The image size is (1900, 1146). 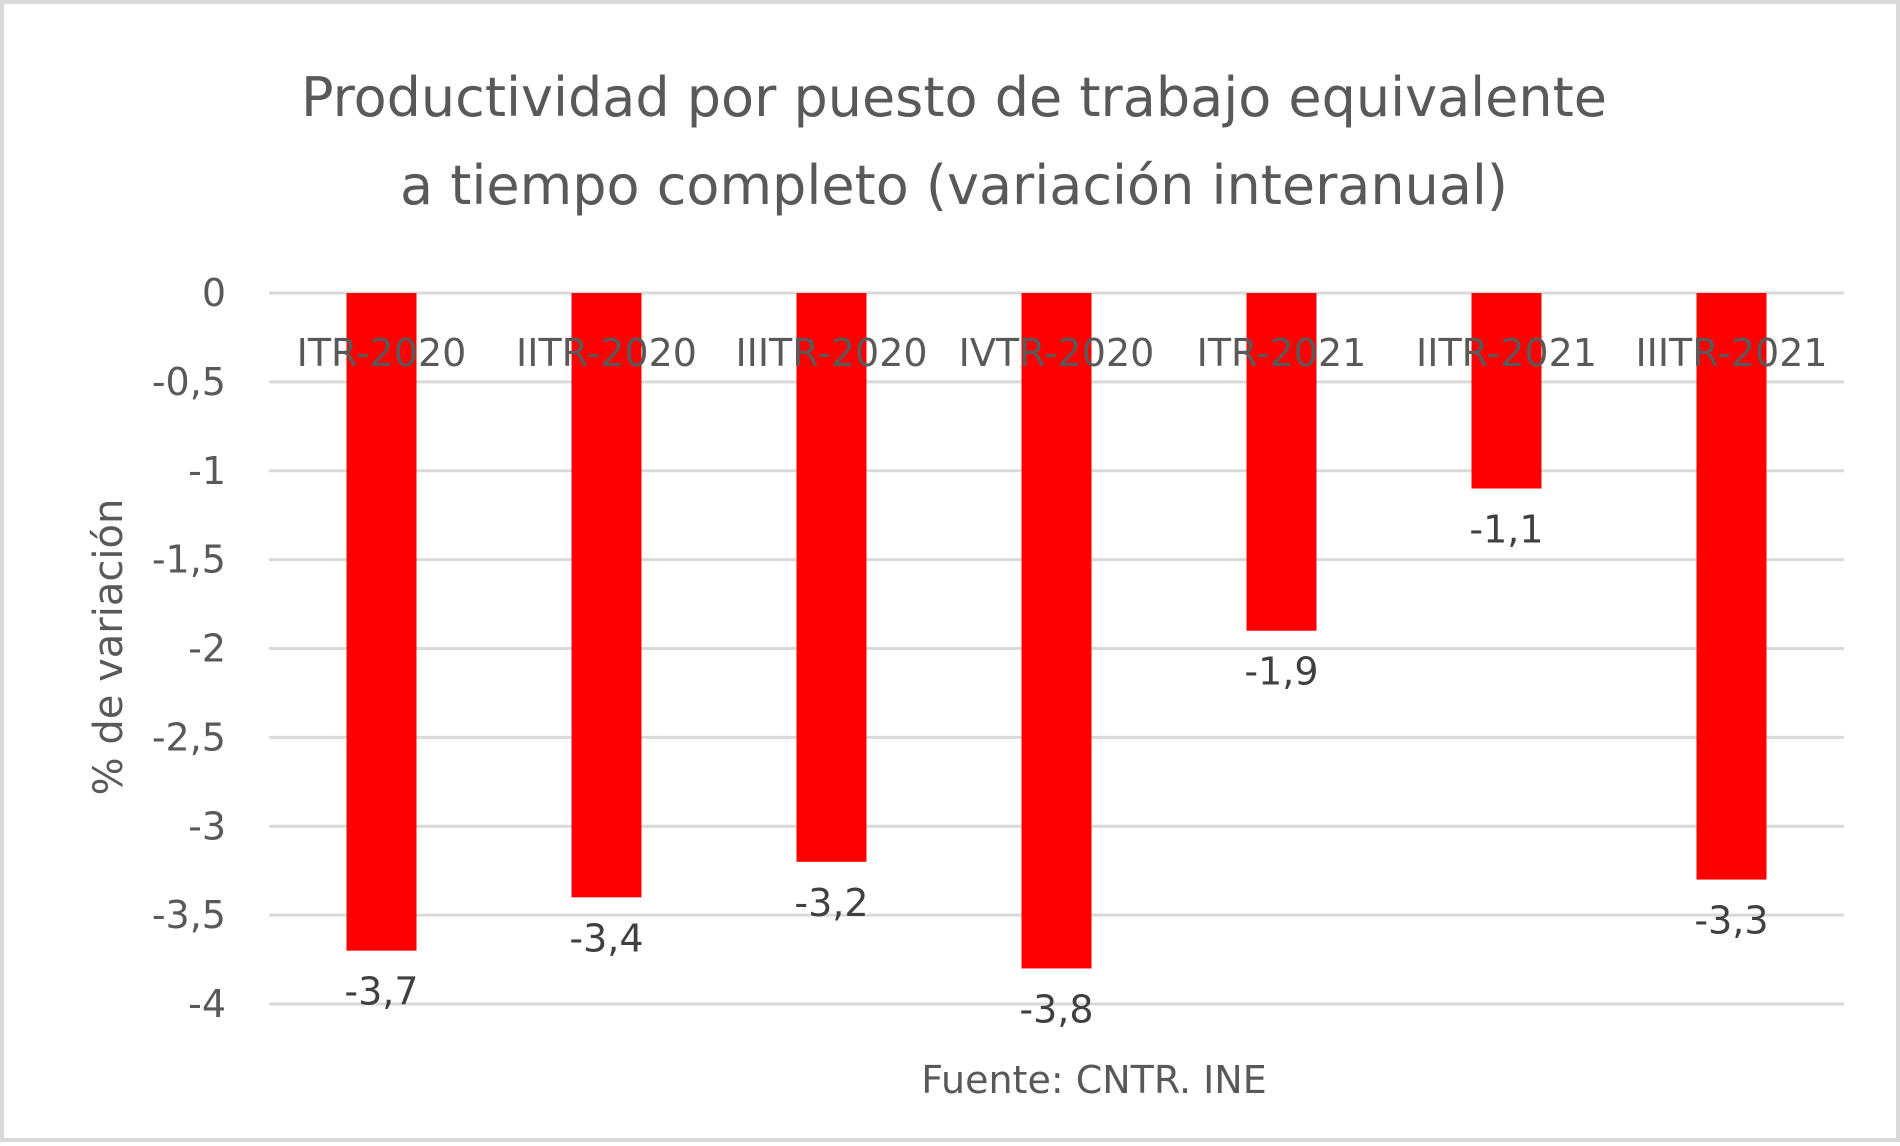 What do you see at coordinates (1731, 353) in the screenshot?
I see `category-label: IIITR-2021` at bounding box center [1731, 353].